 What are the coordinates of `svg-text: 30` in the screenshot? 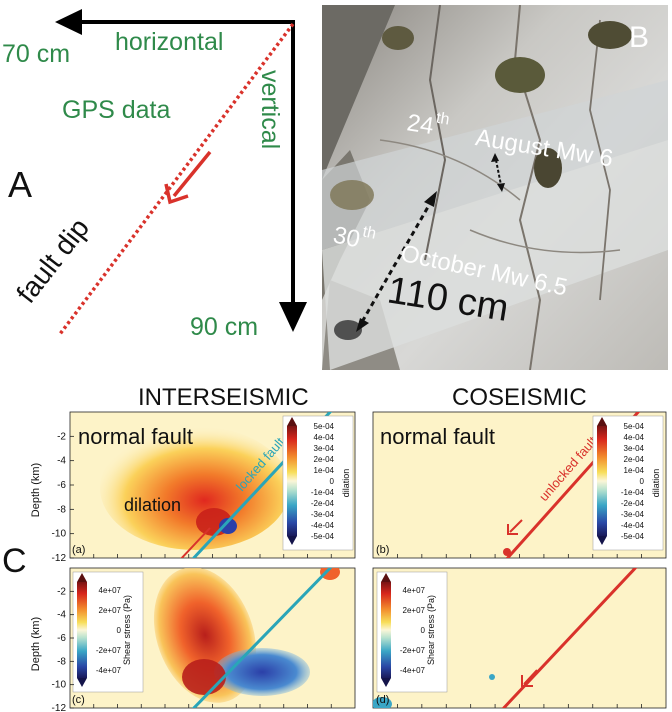 It's located at (347, 237).